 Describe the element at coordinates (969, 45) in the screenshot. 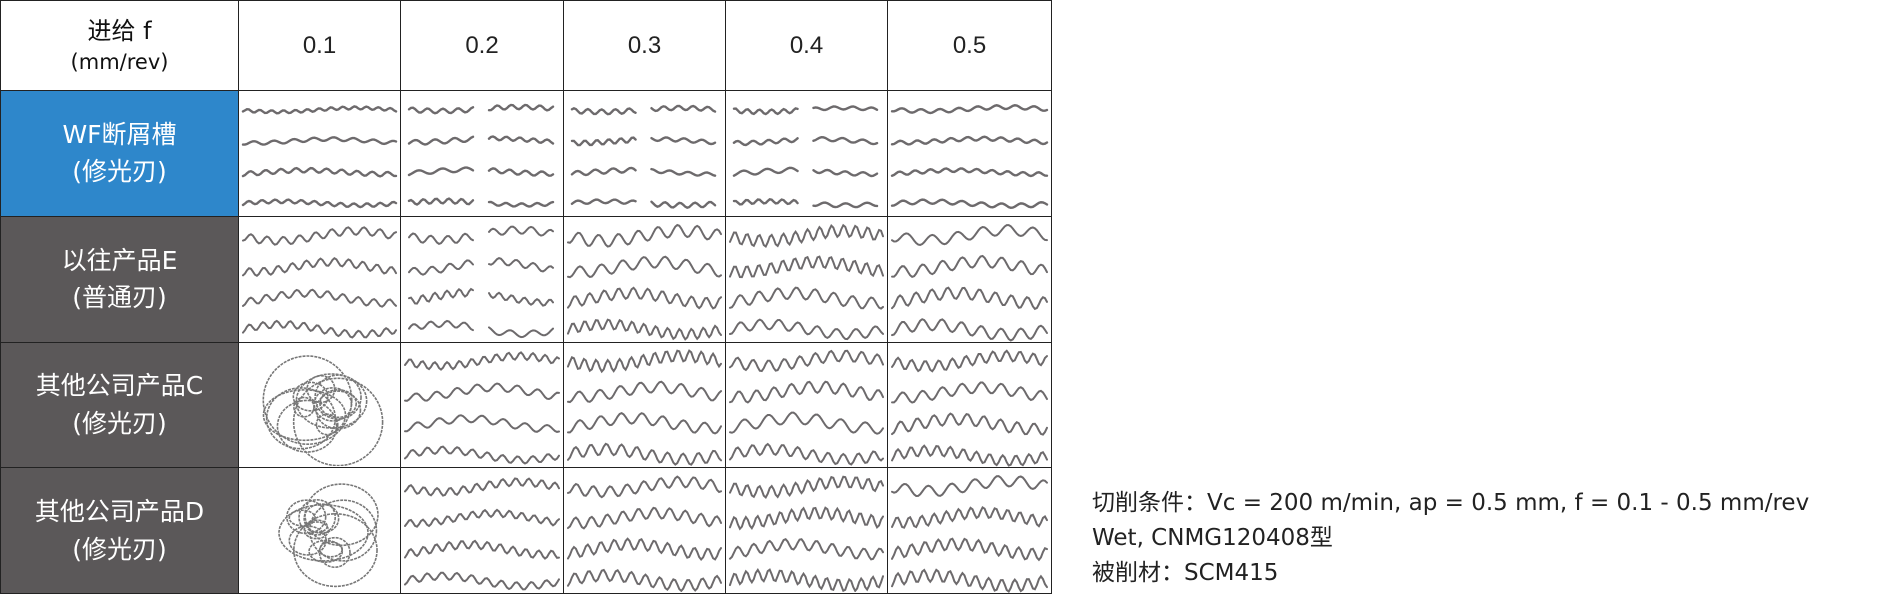

I see `column-header: 0.5` at that location.